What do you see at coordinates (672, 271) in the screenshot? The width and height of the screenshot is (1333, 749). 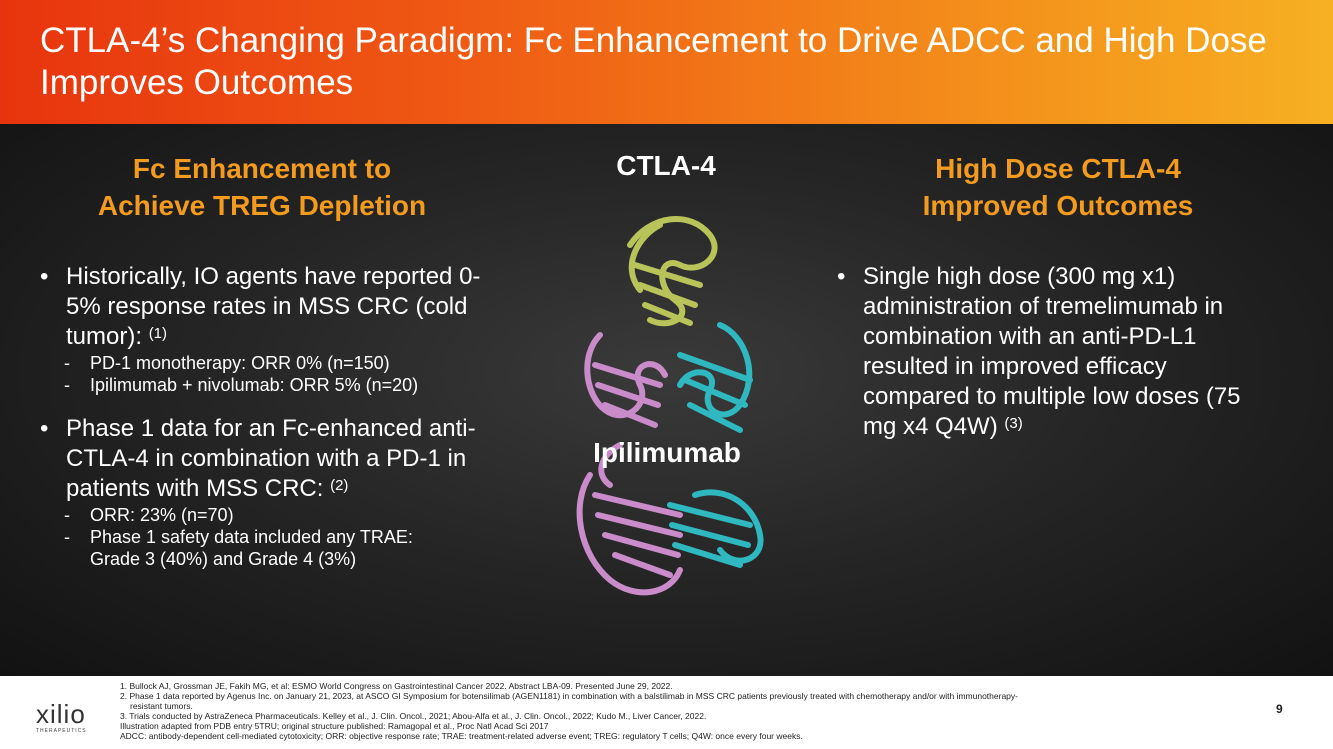 I see `ctla4-chain` at bounding box center [672, 271].